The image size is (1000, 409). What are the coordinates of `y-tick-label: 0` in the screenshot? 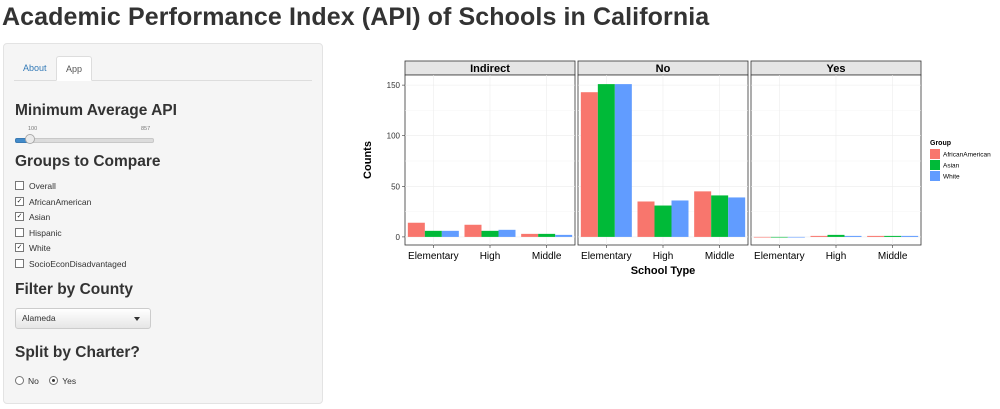 It's located at (398, 237).